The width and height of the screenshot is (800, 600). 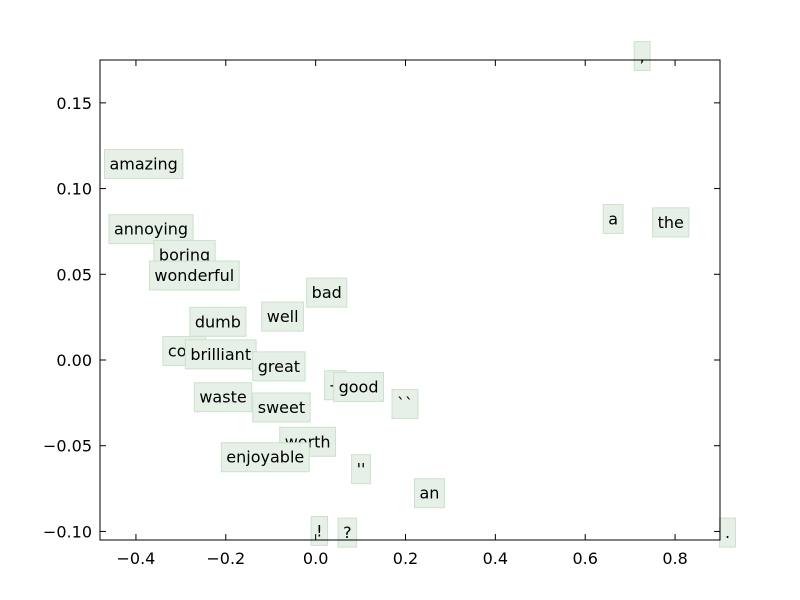 I want to click on point-label: ., so click(x=727, y=532).